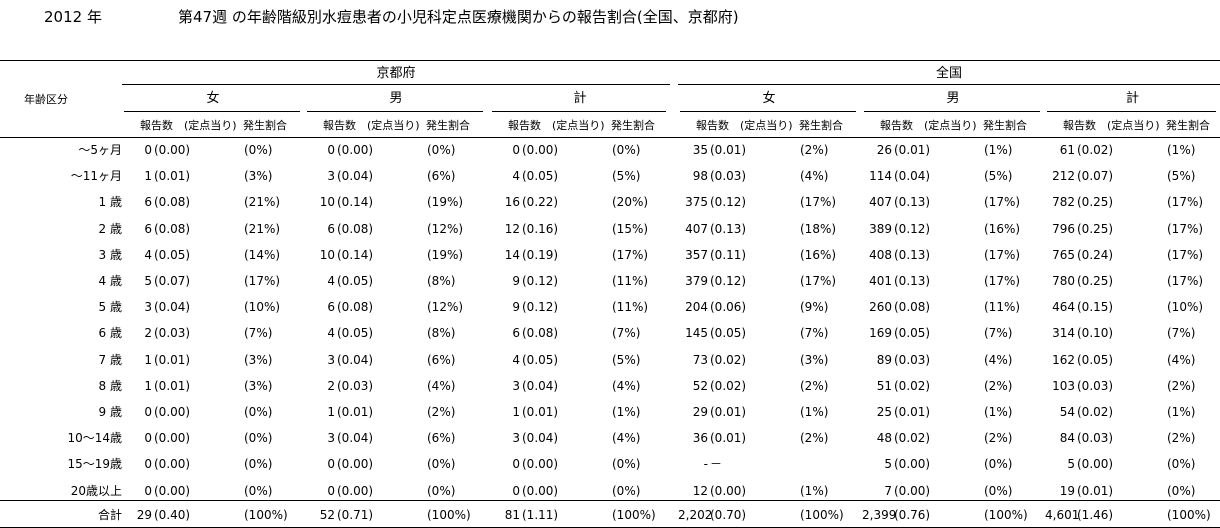 The height and width of the screenshot is (528, 1220). What do you see at coordinates (396, 73) in the screenshot?
I see `region-header: 京都府` at bounding box center [396, 73].